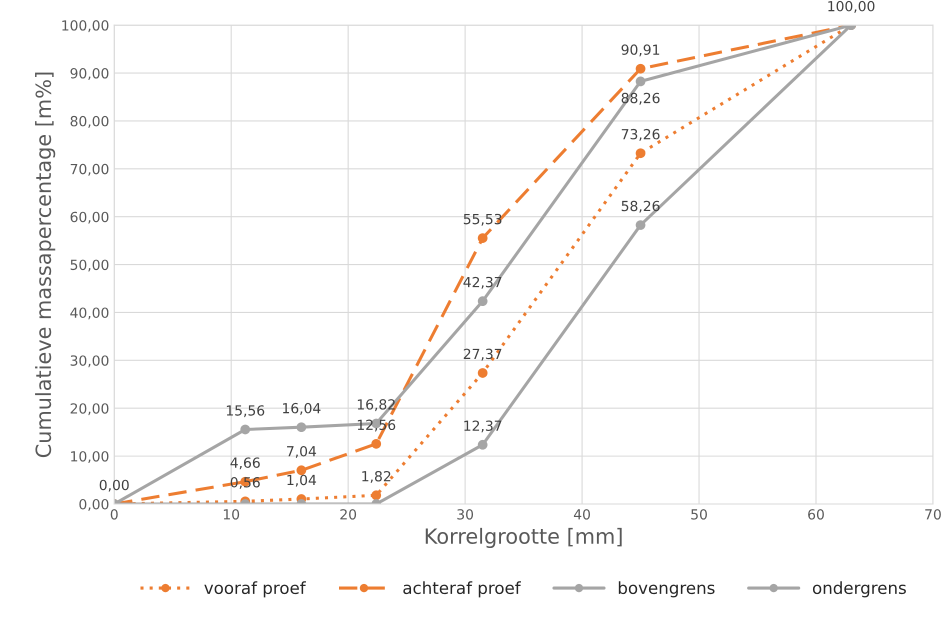  Describe the element at coordinates (89, 266) in the screenshot. I see `y-tick-label: 50,00` at that location.